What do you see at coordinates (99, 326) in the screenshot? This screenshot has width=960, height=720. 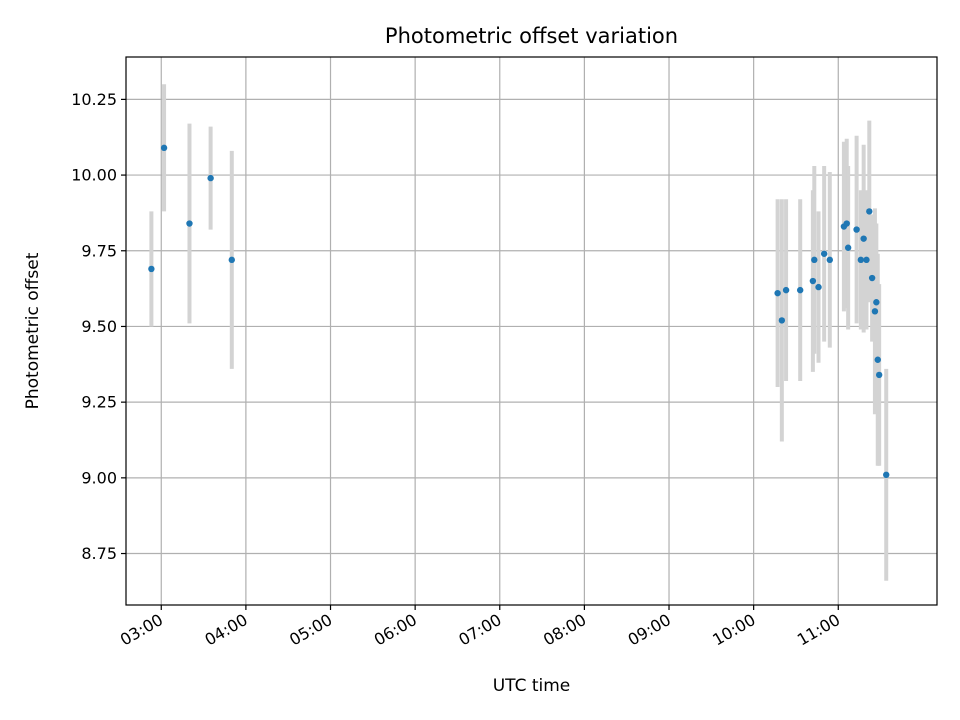 I see `y-tick-label: 9.50` at bounding box center [99, 326].